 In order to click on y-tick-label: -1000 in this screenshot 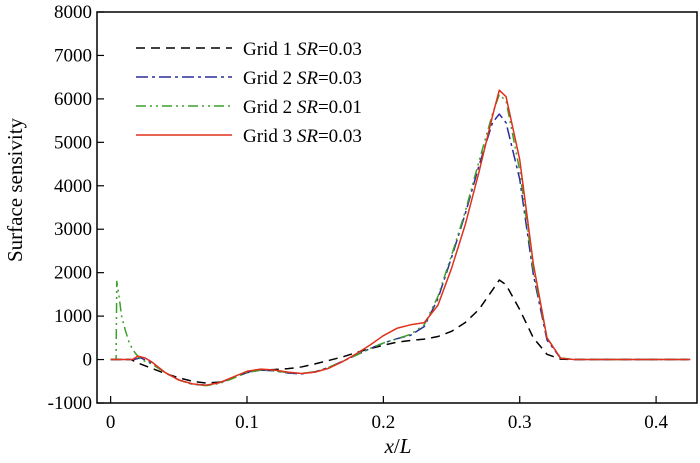, I will do `click(70, 403)`.